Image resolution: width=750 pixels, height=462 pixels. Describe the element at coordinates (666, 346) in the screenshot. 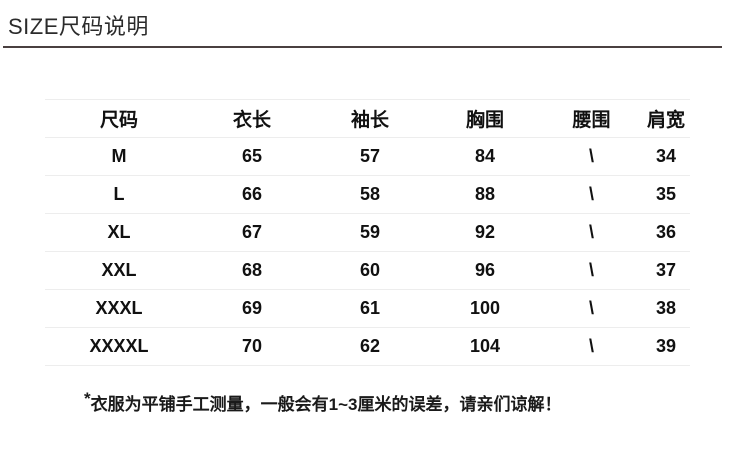

I see `cell-shoulder: 39` at that location.